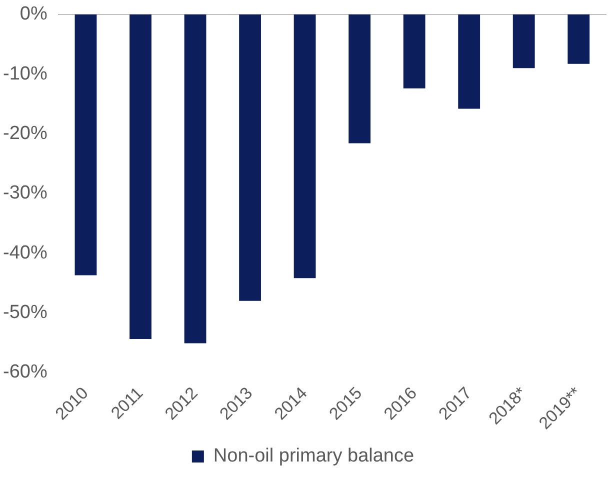 The image size is (614, 480). What do you see at coordinates (25, 193) in the screenshot?
I see `y-tick-label: -30%` at bounding box center [25, 193].